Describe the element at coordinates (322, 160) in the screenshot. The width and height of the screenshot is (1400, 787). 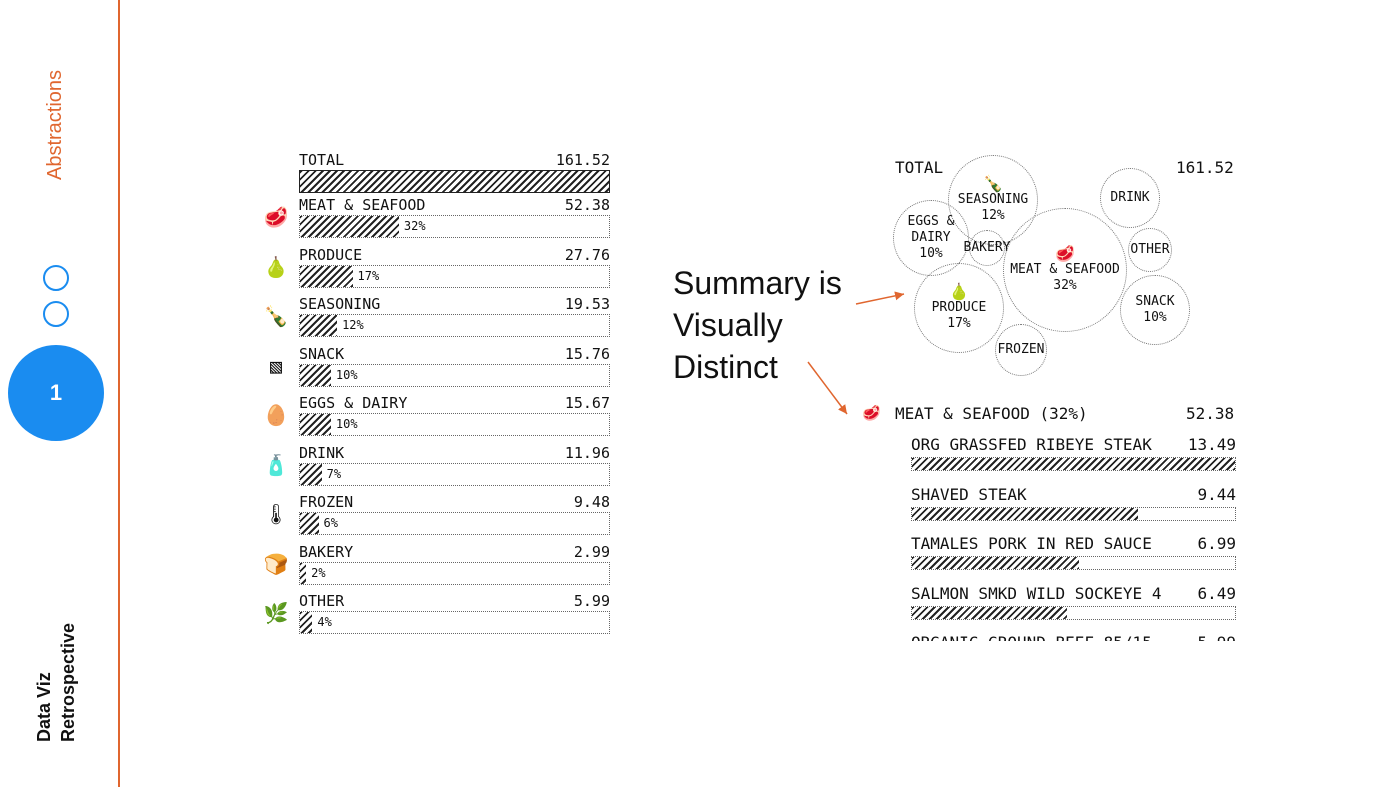
I see `total-label: TOTAL` at that location.